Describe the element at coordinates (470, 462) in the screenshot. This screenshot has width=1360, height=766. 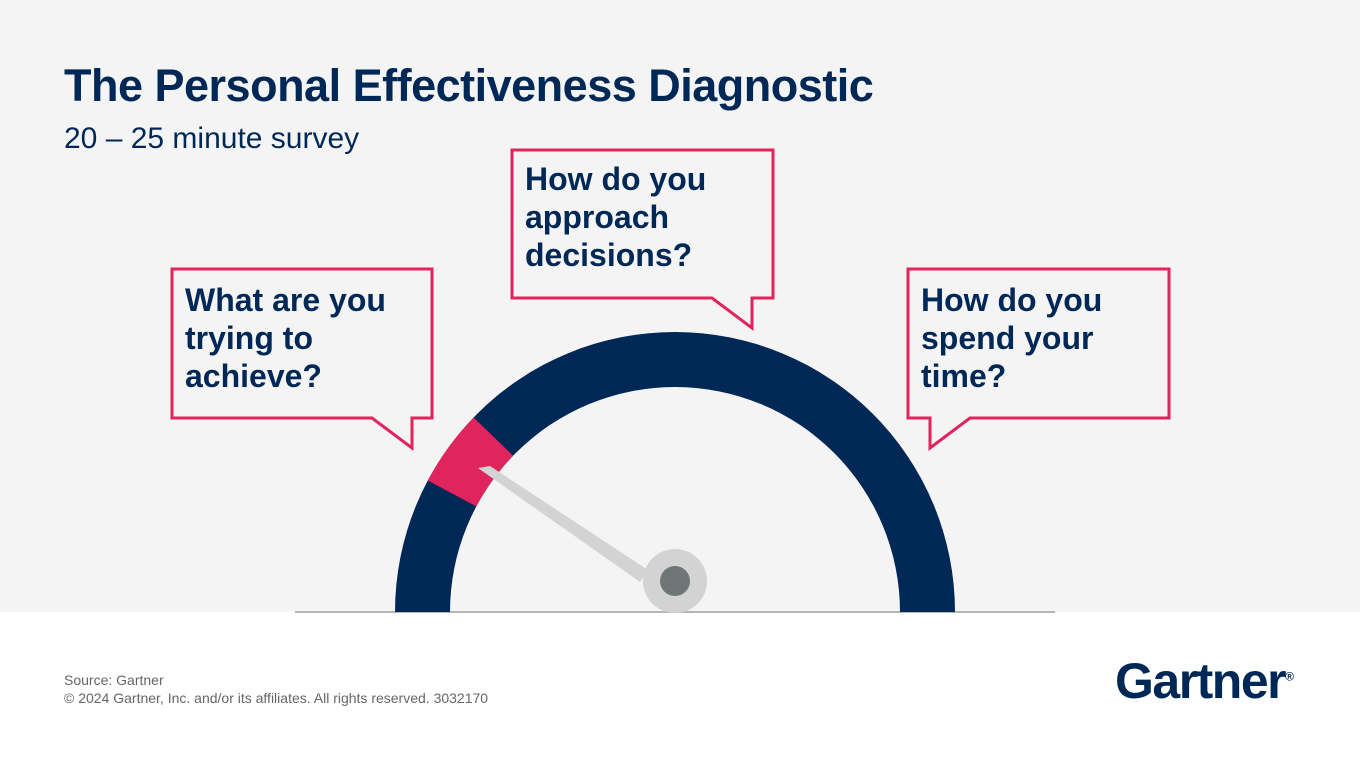
I see `gauge-highlight-segment` at that location.